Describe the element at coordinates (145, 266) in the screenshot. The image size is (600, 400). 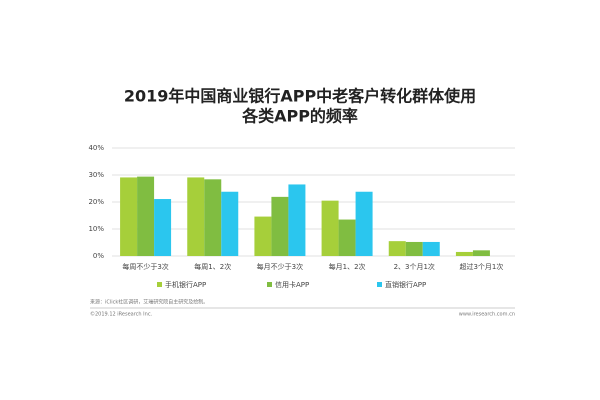
I see `x-tick-label: 每周不少于3次` at that location.